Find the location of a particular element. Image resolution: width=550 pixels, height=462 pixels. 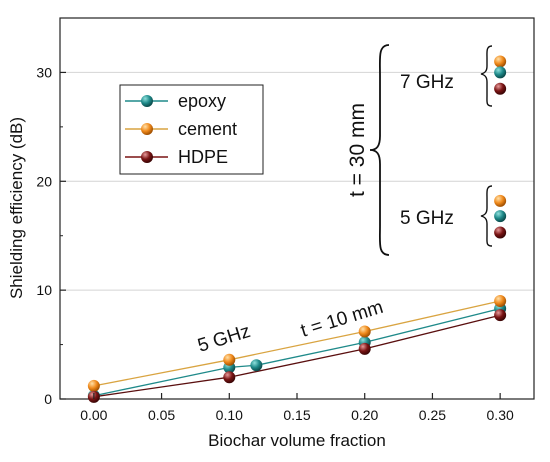

brace-5ghz is located at coordinates (486, 216).